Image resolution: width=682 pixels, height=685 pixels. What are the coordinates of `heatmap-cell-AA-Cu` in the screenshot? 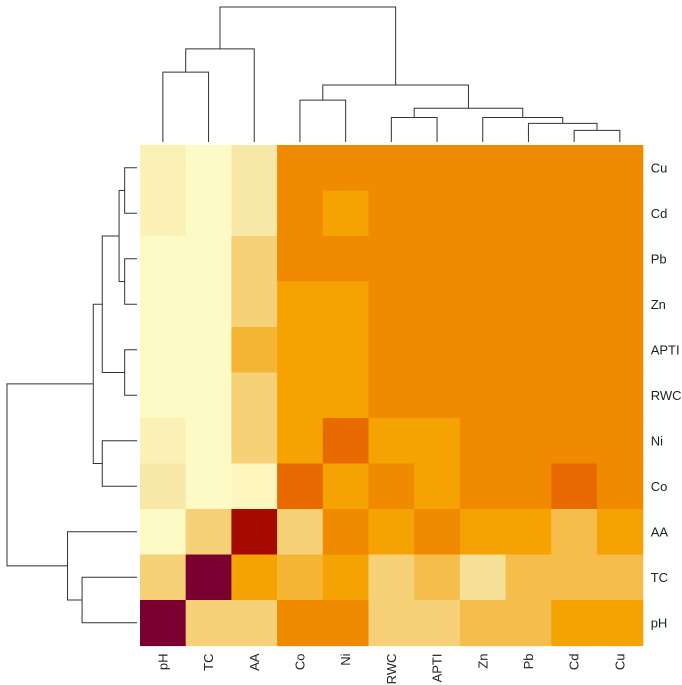 It's located at (620, 532).